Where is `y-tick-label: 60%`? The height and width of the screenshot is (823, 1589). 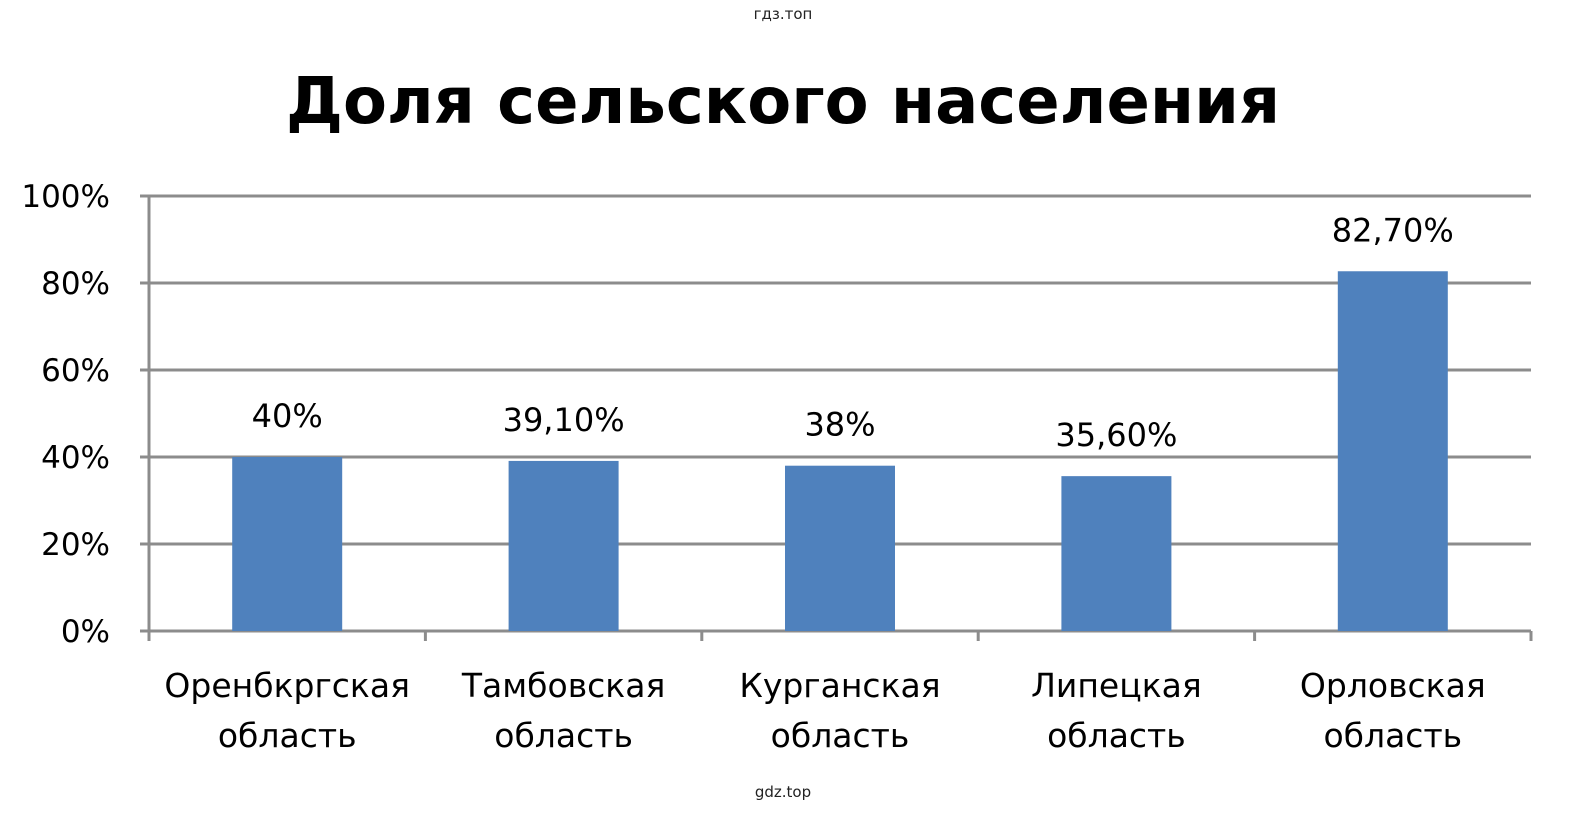
y-tick-label: 60% is located at coordinates (75, 371).